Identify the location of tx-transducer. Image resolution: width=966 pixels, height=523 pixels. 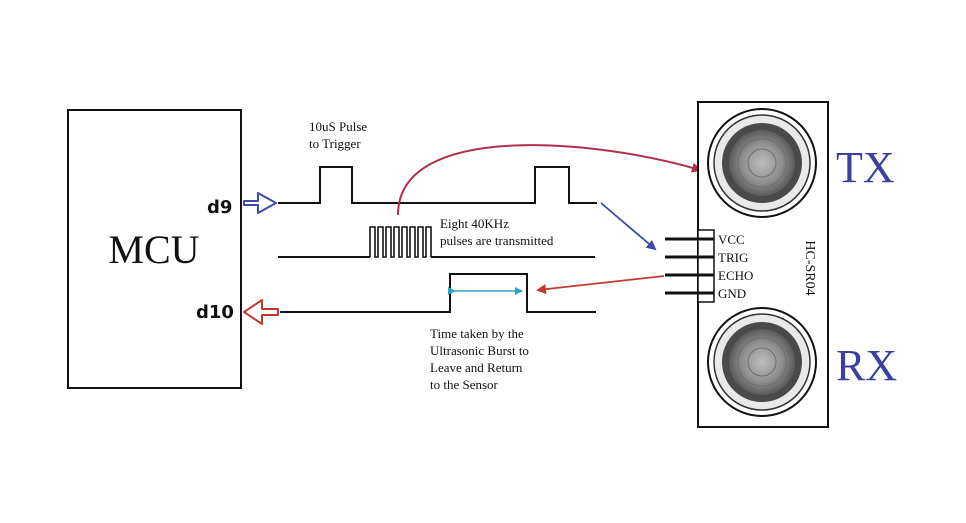
(762, 163).